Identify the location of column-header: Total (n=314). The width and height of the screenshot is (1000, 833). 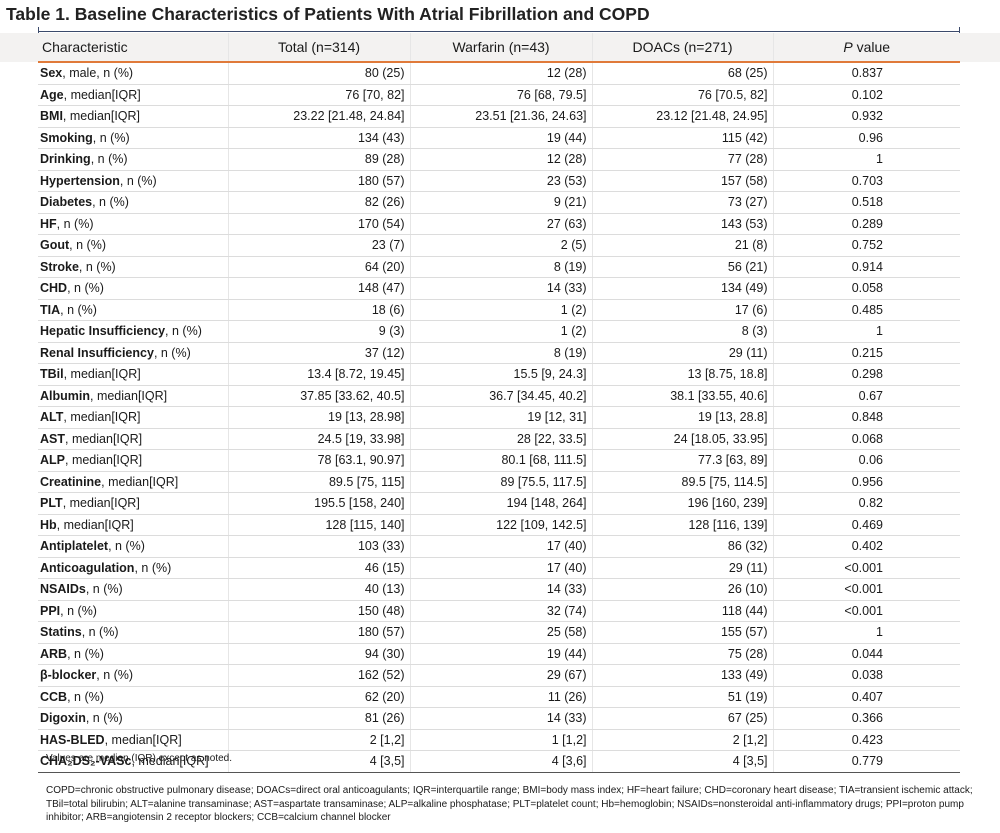
(318, 48).